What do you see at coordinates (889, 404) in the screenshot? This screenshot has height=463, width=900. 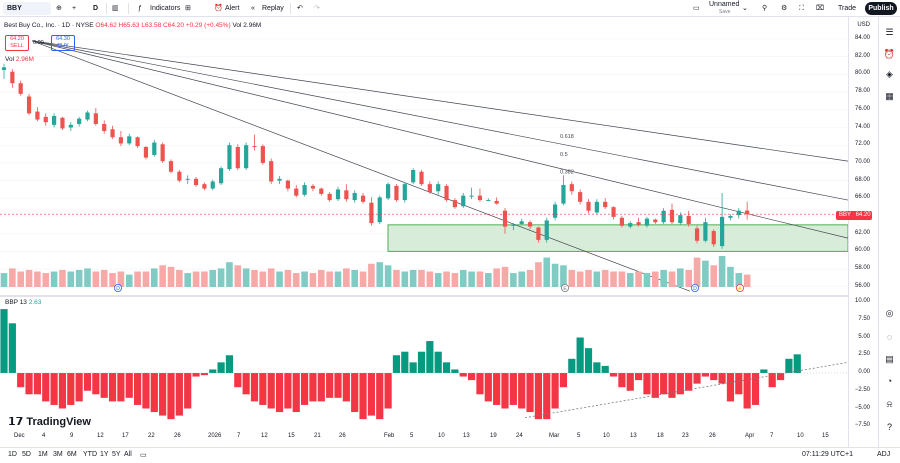 I see `bell-icon: ⍾` at bounding box center [889, 404].